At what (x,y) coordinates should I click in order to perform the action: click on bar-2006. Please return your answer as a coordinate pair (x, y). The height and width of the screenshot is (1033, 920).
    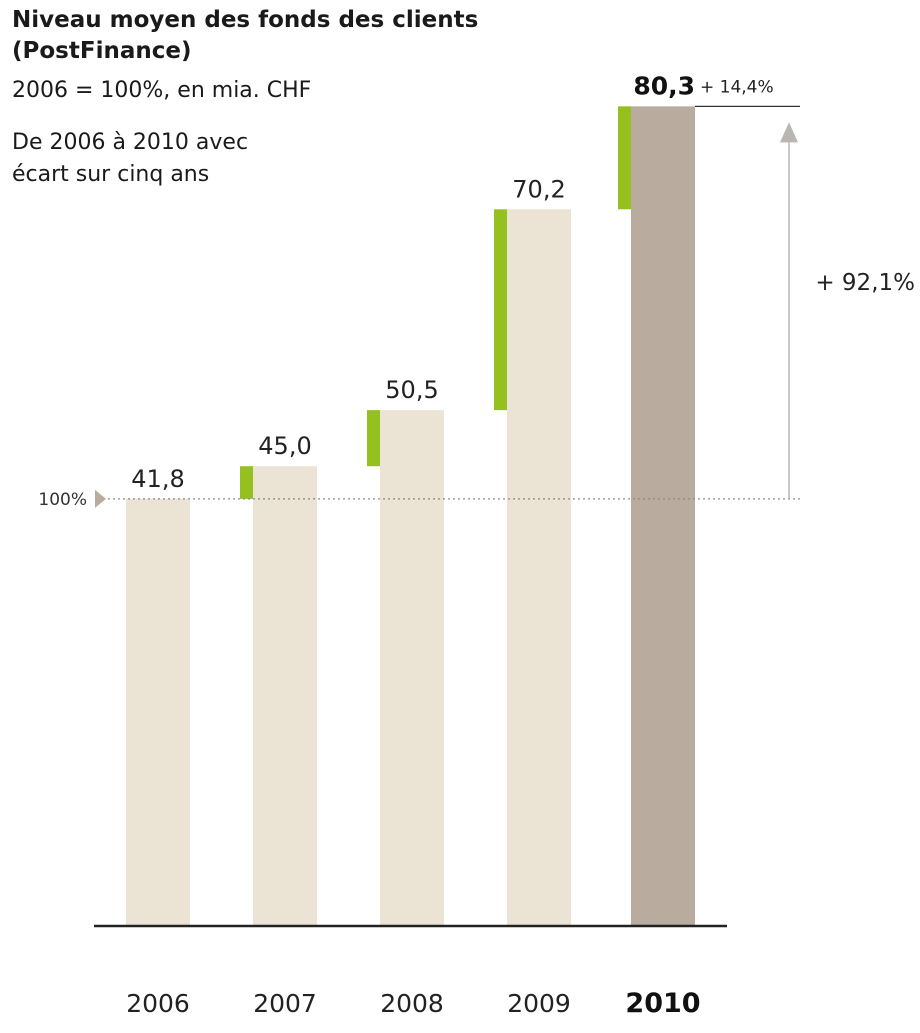
    Looking at the image, I should click on (158, 711).